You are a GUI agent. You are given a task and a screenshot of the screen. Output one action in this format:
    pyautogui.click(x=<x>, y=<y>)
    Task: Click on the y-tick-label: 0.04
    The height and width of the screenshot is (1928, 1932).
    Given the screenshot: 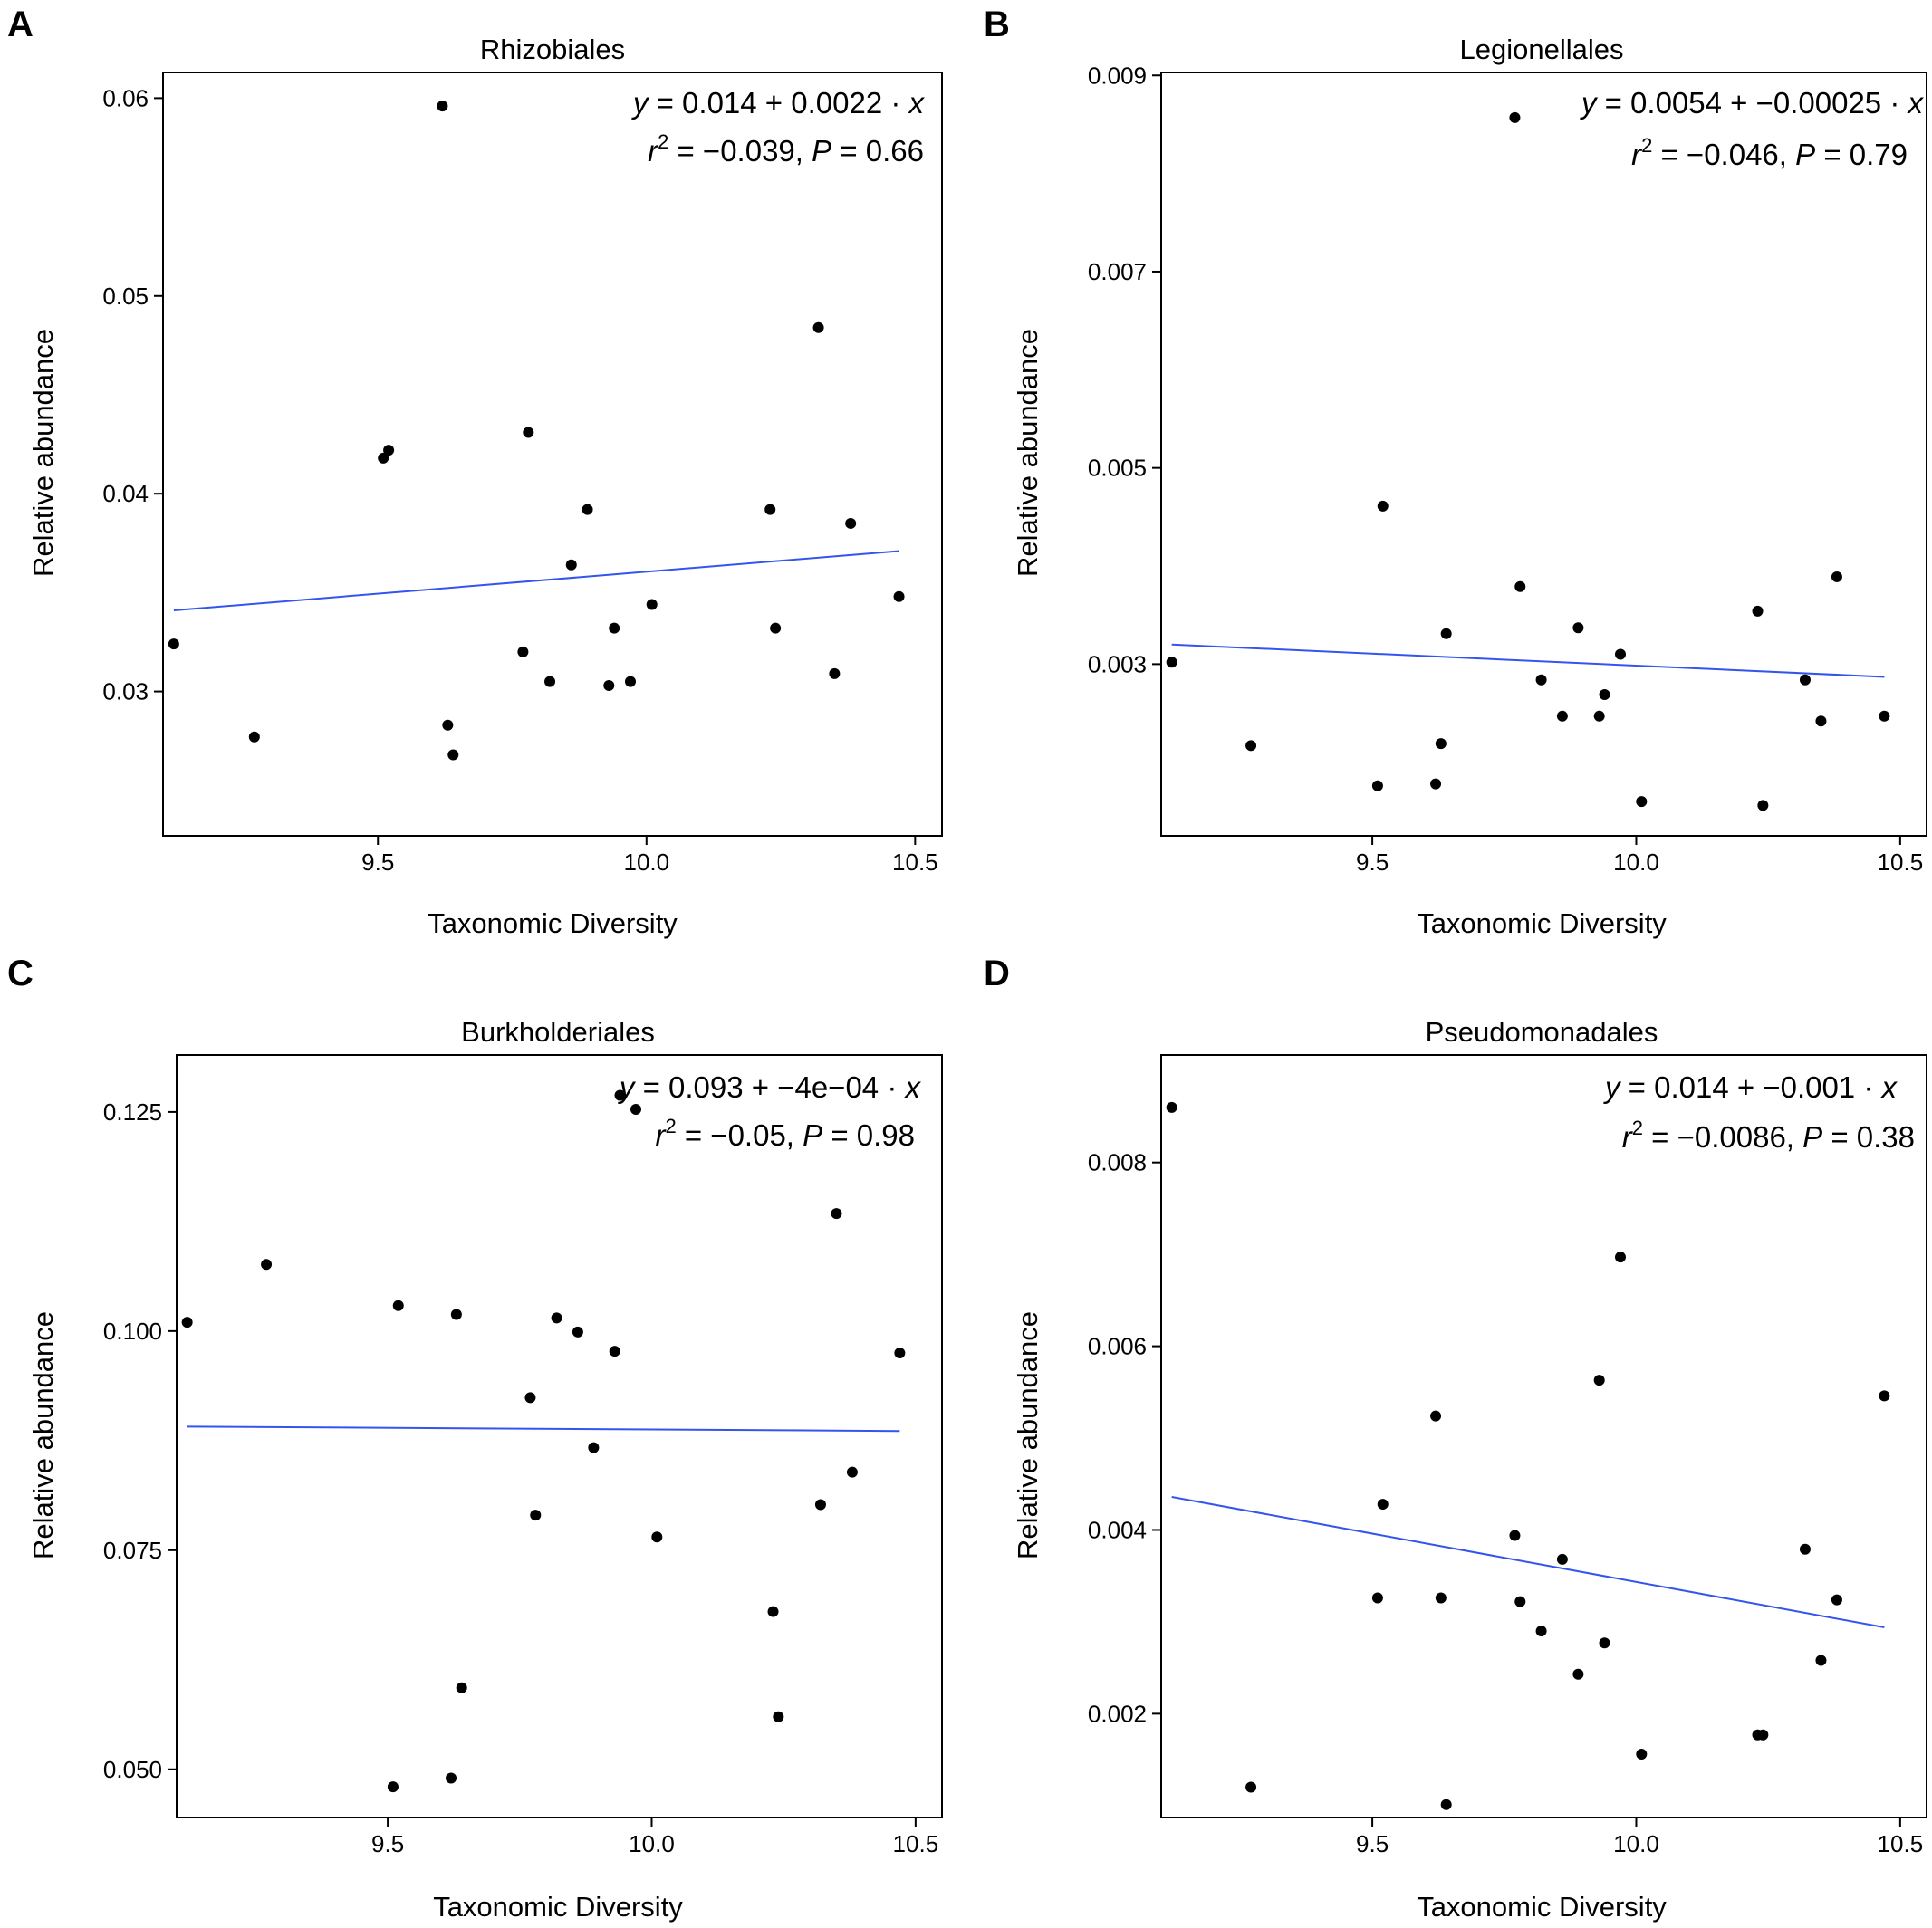 What is the action you would take?
    pyautogui.click(x=125, y=494)
    